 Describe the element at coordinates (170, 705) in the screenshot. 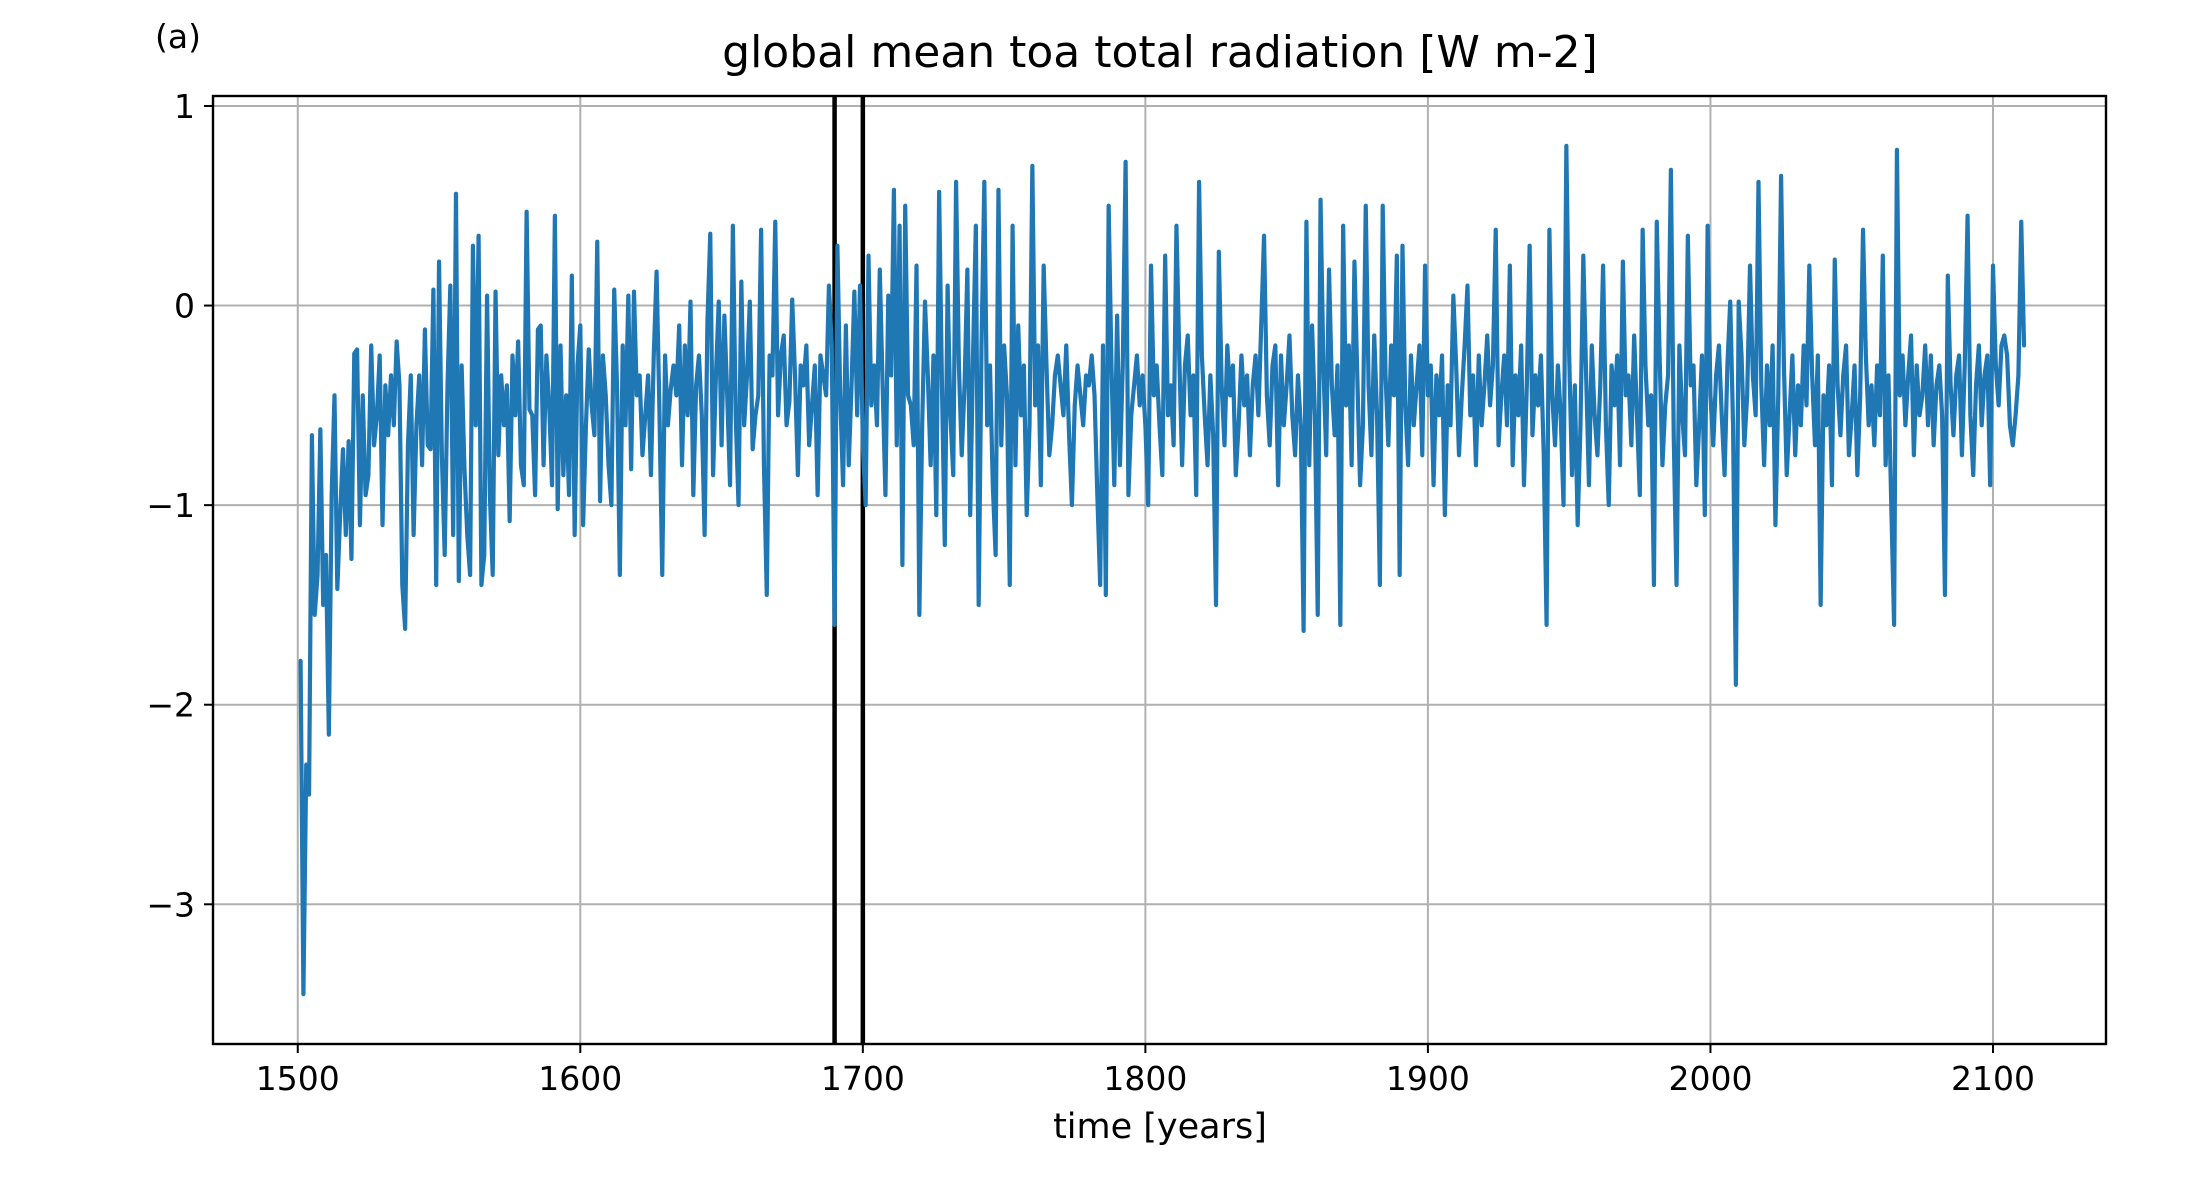

I see `y-tick-label: −2` at that location.